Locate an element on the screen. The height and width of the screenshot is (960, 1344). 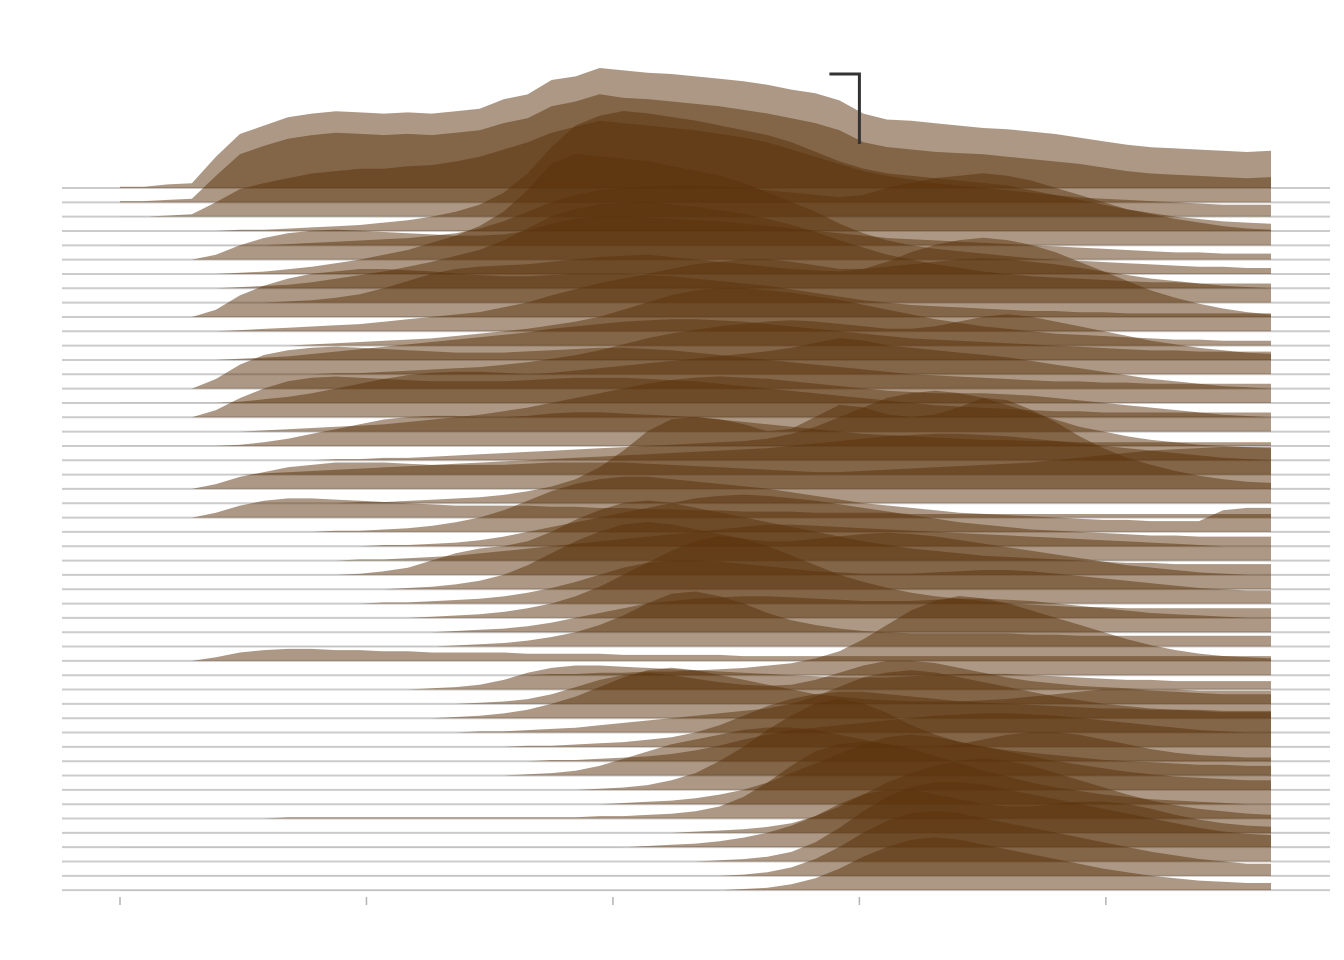
highlight-marker is located at coordinates (845, 108).